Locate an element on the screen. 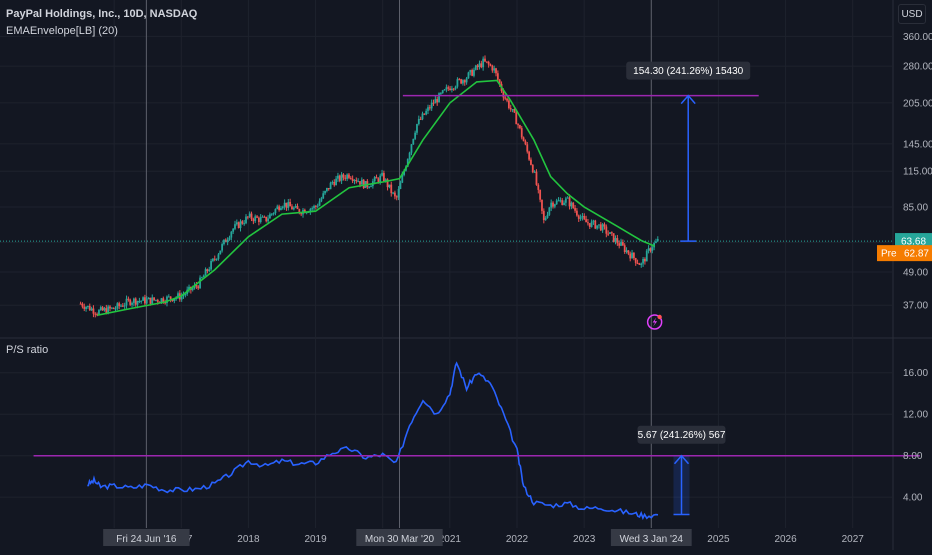  price-axis-tick: 37.00 is located at coordinates (915, 306).